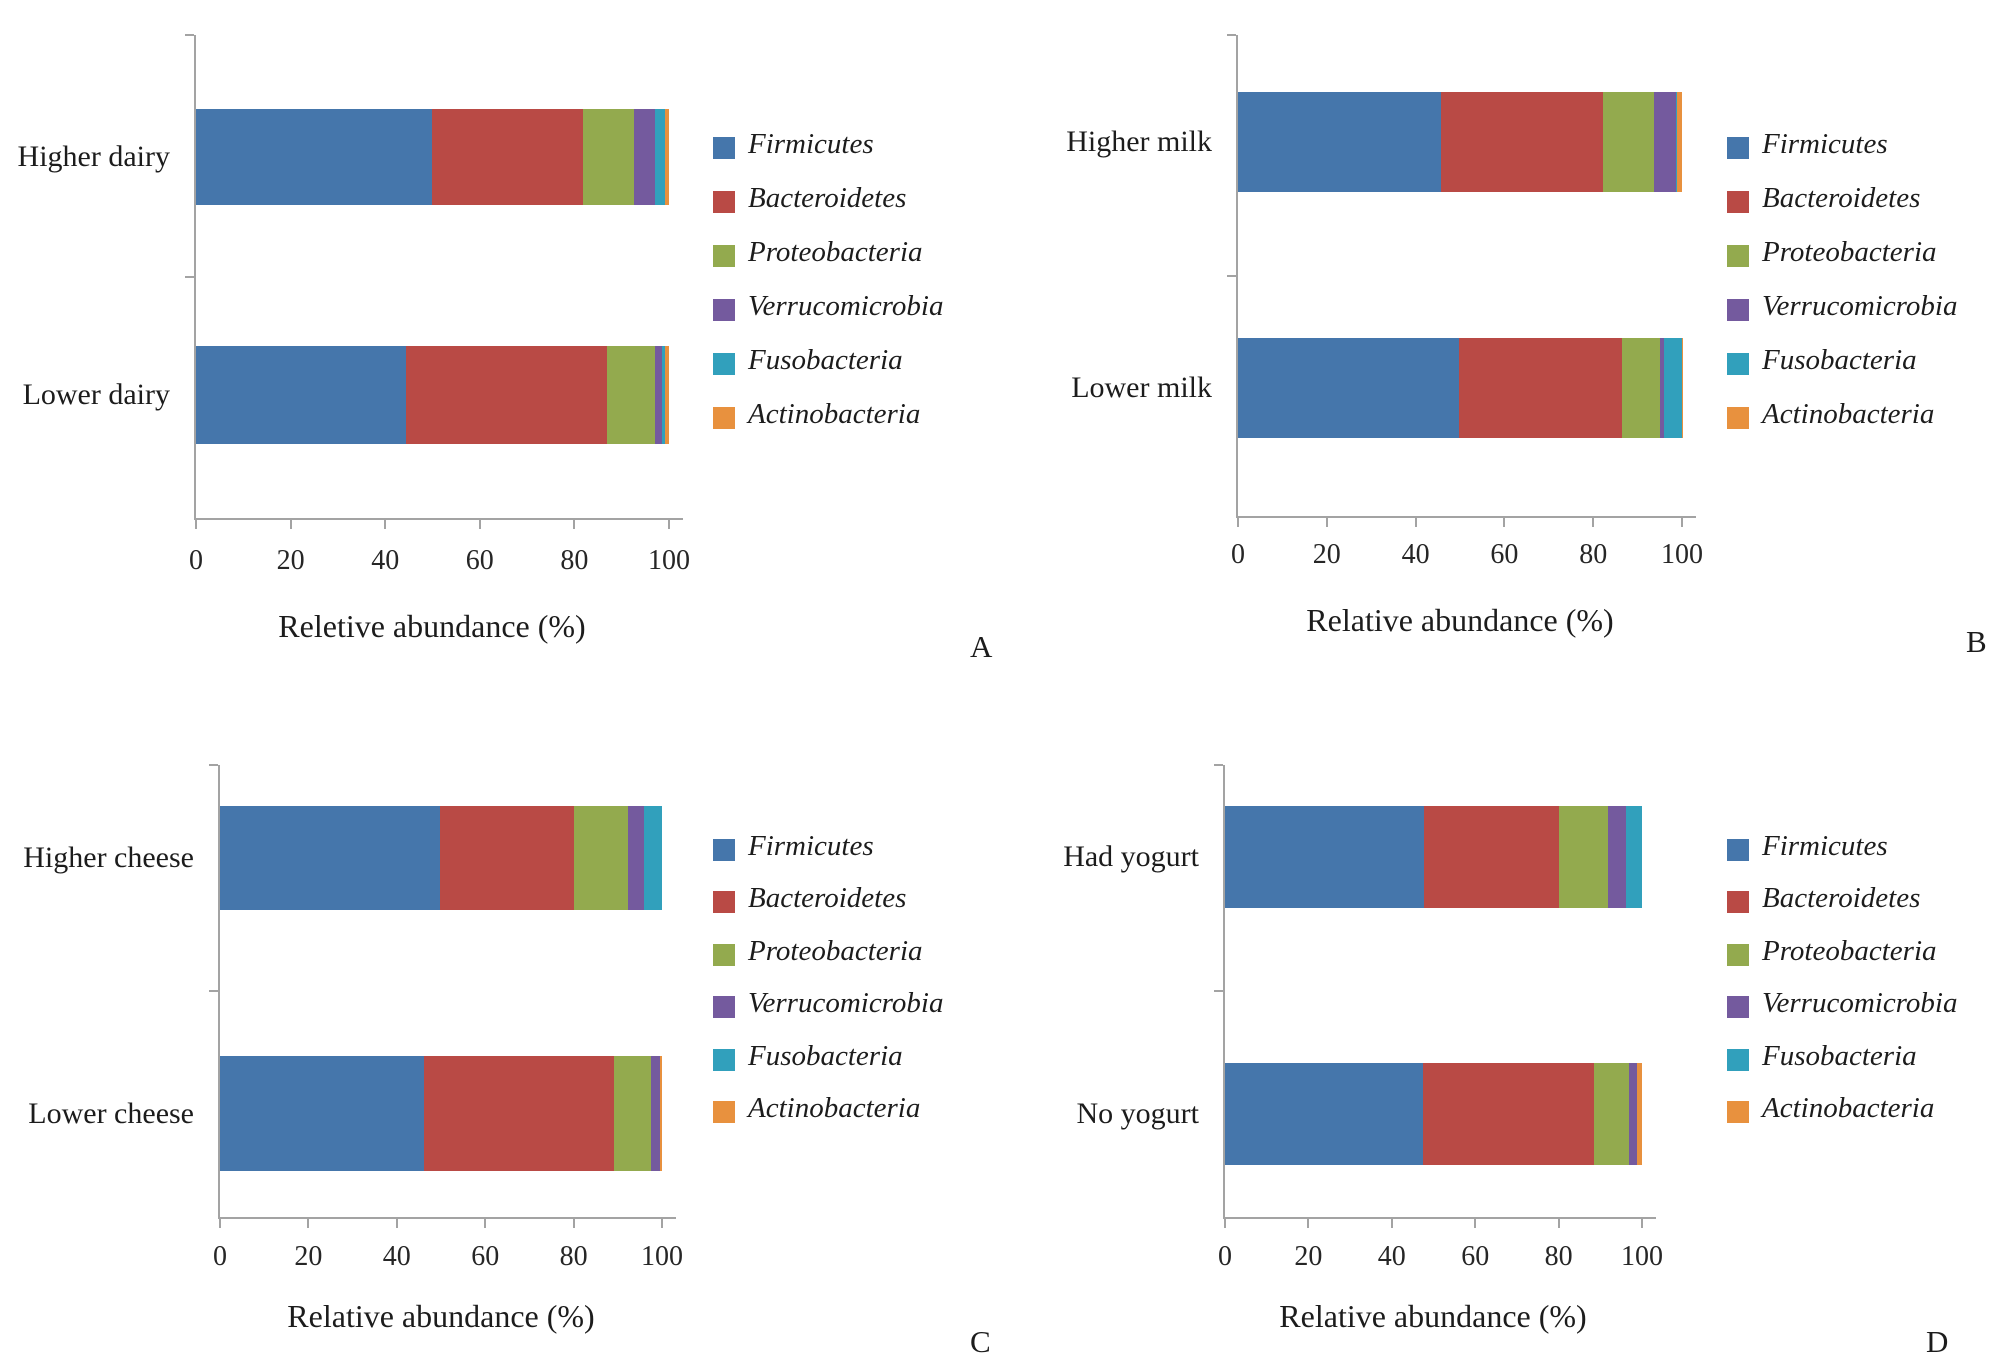 This screenshot has width=2000, height=1363. Describe the element at coordinates (1679, 142) in the screenshot. I see `bar-higher-milk-segment-actinobacteria` at that location.